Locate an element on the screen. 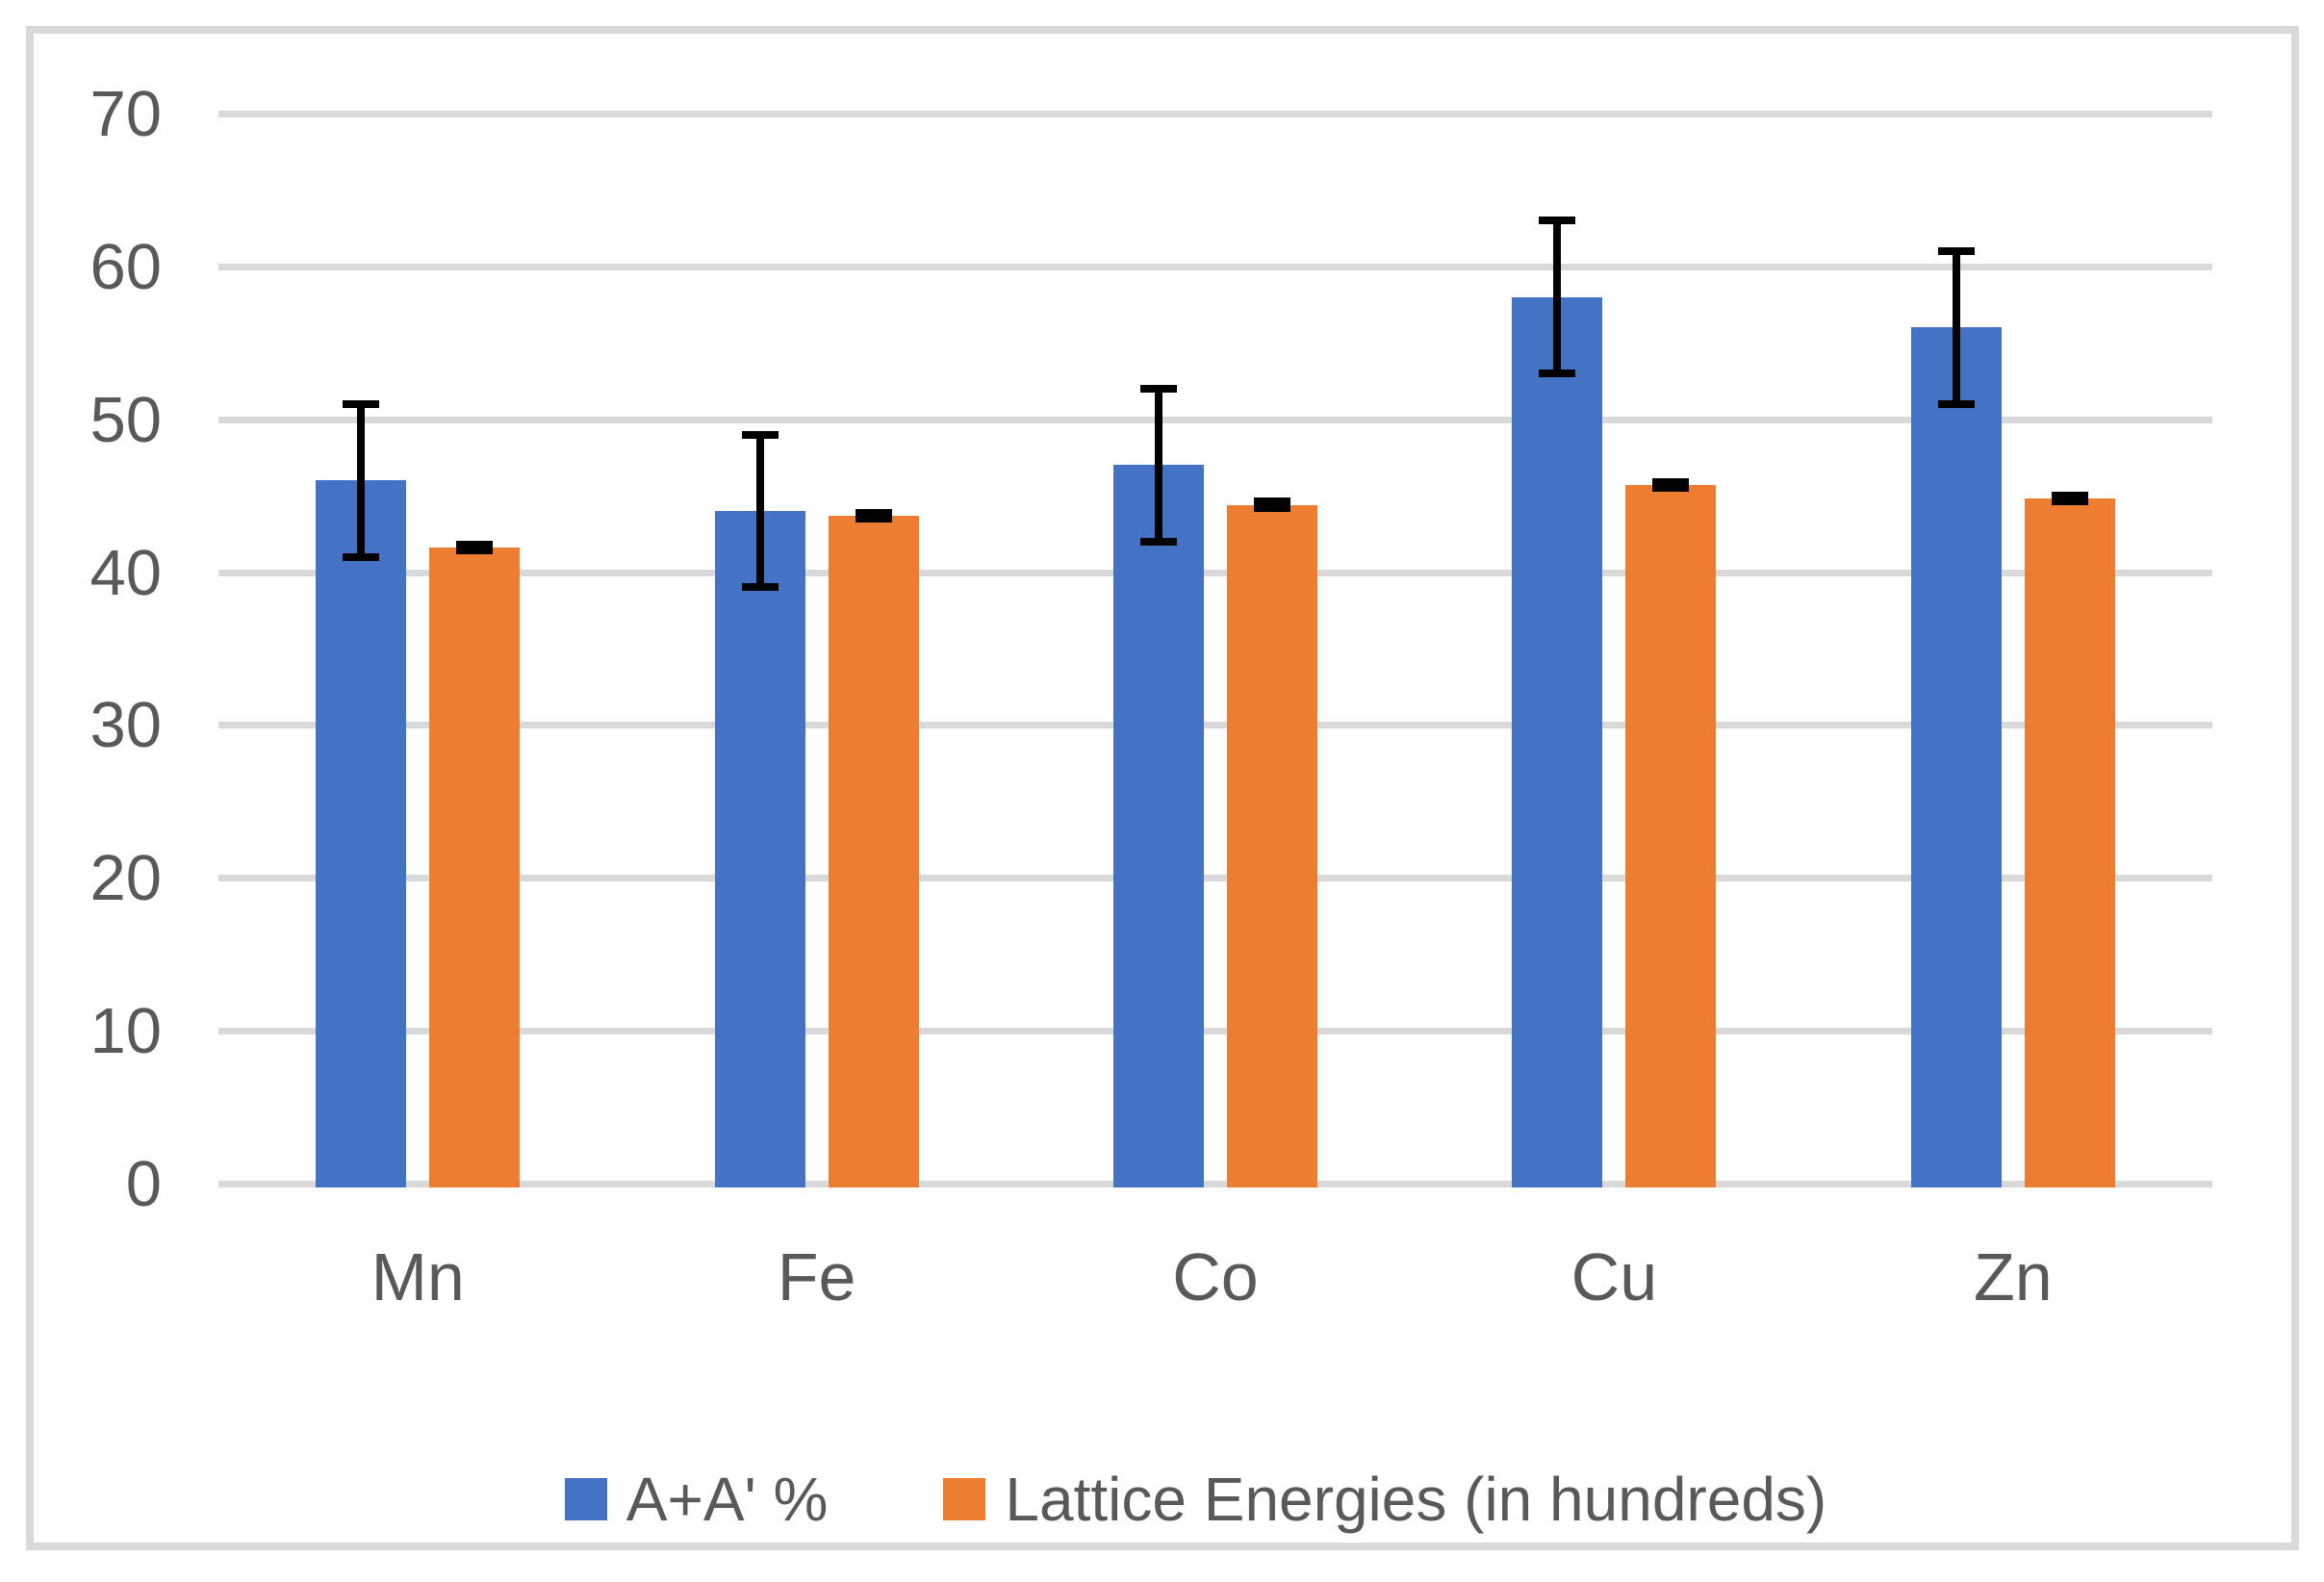 Image resolution: width=2324 pixels, height=1582 pixels. legend-item: Lattice Energies (in hundreds) is located at coordinates (1385, 1500).